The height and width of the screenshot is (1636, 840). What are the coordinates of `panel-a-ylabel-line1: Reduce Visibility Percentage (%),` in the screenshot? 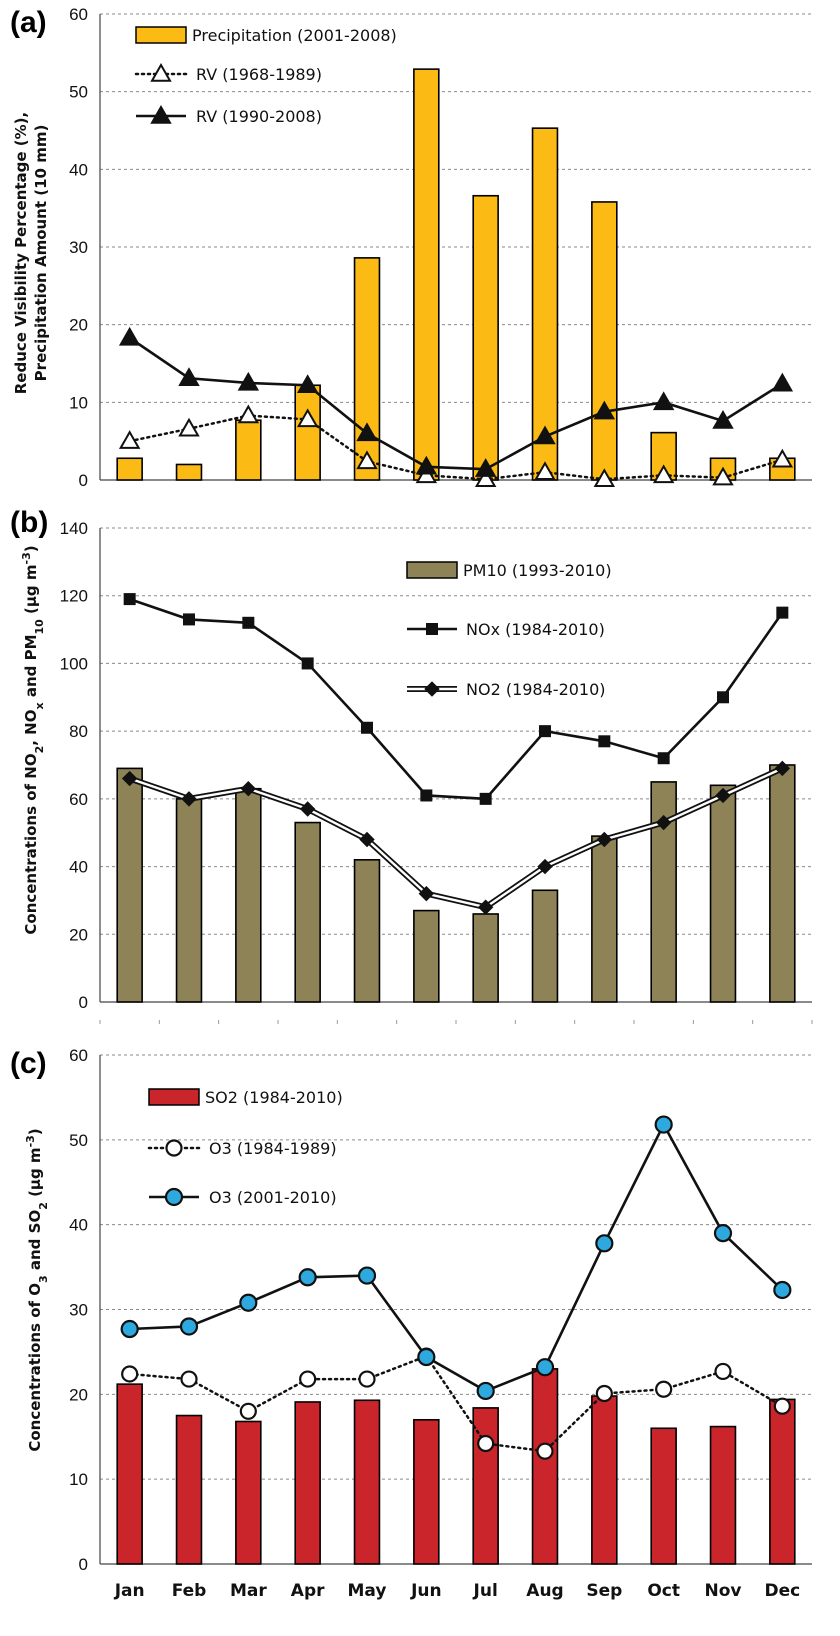 It's located at (21, 253).